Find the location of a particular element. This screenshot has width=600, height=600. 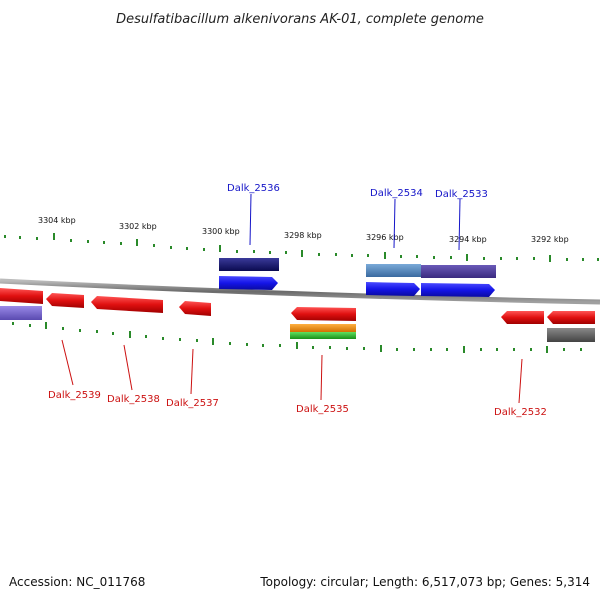

gene-dalk-2536-track is located at coordinates (249, 264).